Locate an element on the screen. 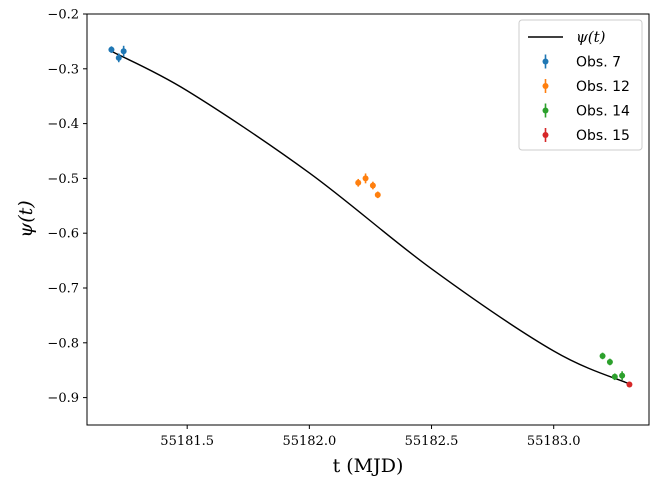 The width and height of the screenshot is (668, 481). y-tick-label: −0.2 is located at coordinates (63, 15).